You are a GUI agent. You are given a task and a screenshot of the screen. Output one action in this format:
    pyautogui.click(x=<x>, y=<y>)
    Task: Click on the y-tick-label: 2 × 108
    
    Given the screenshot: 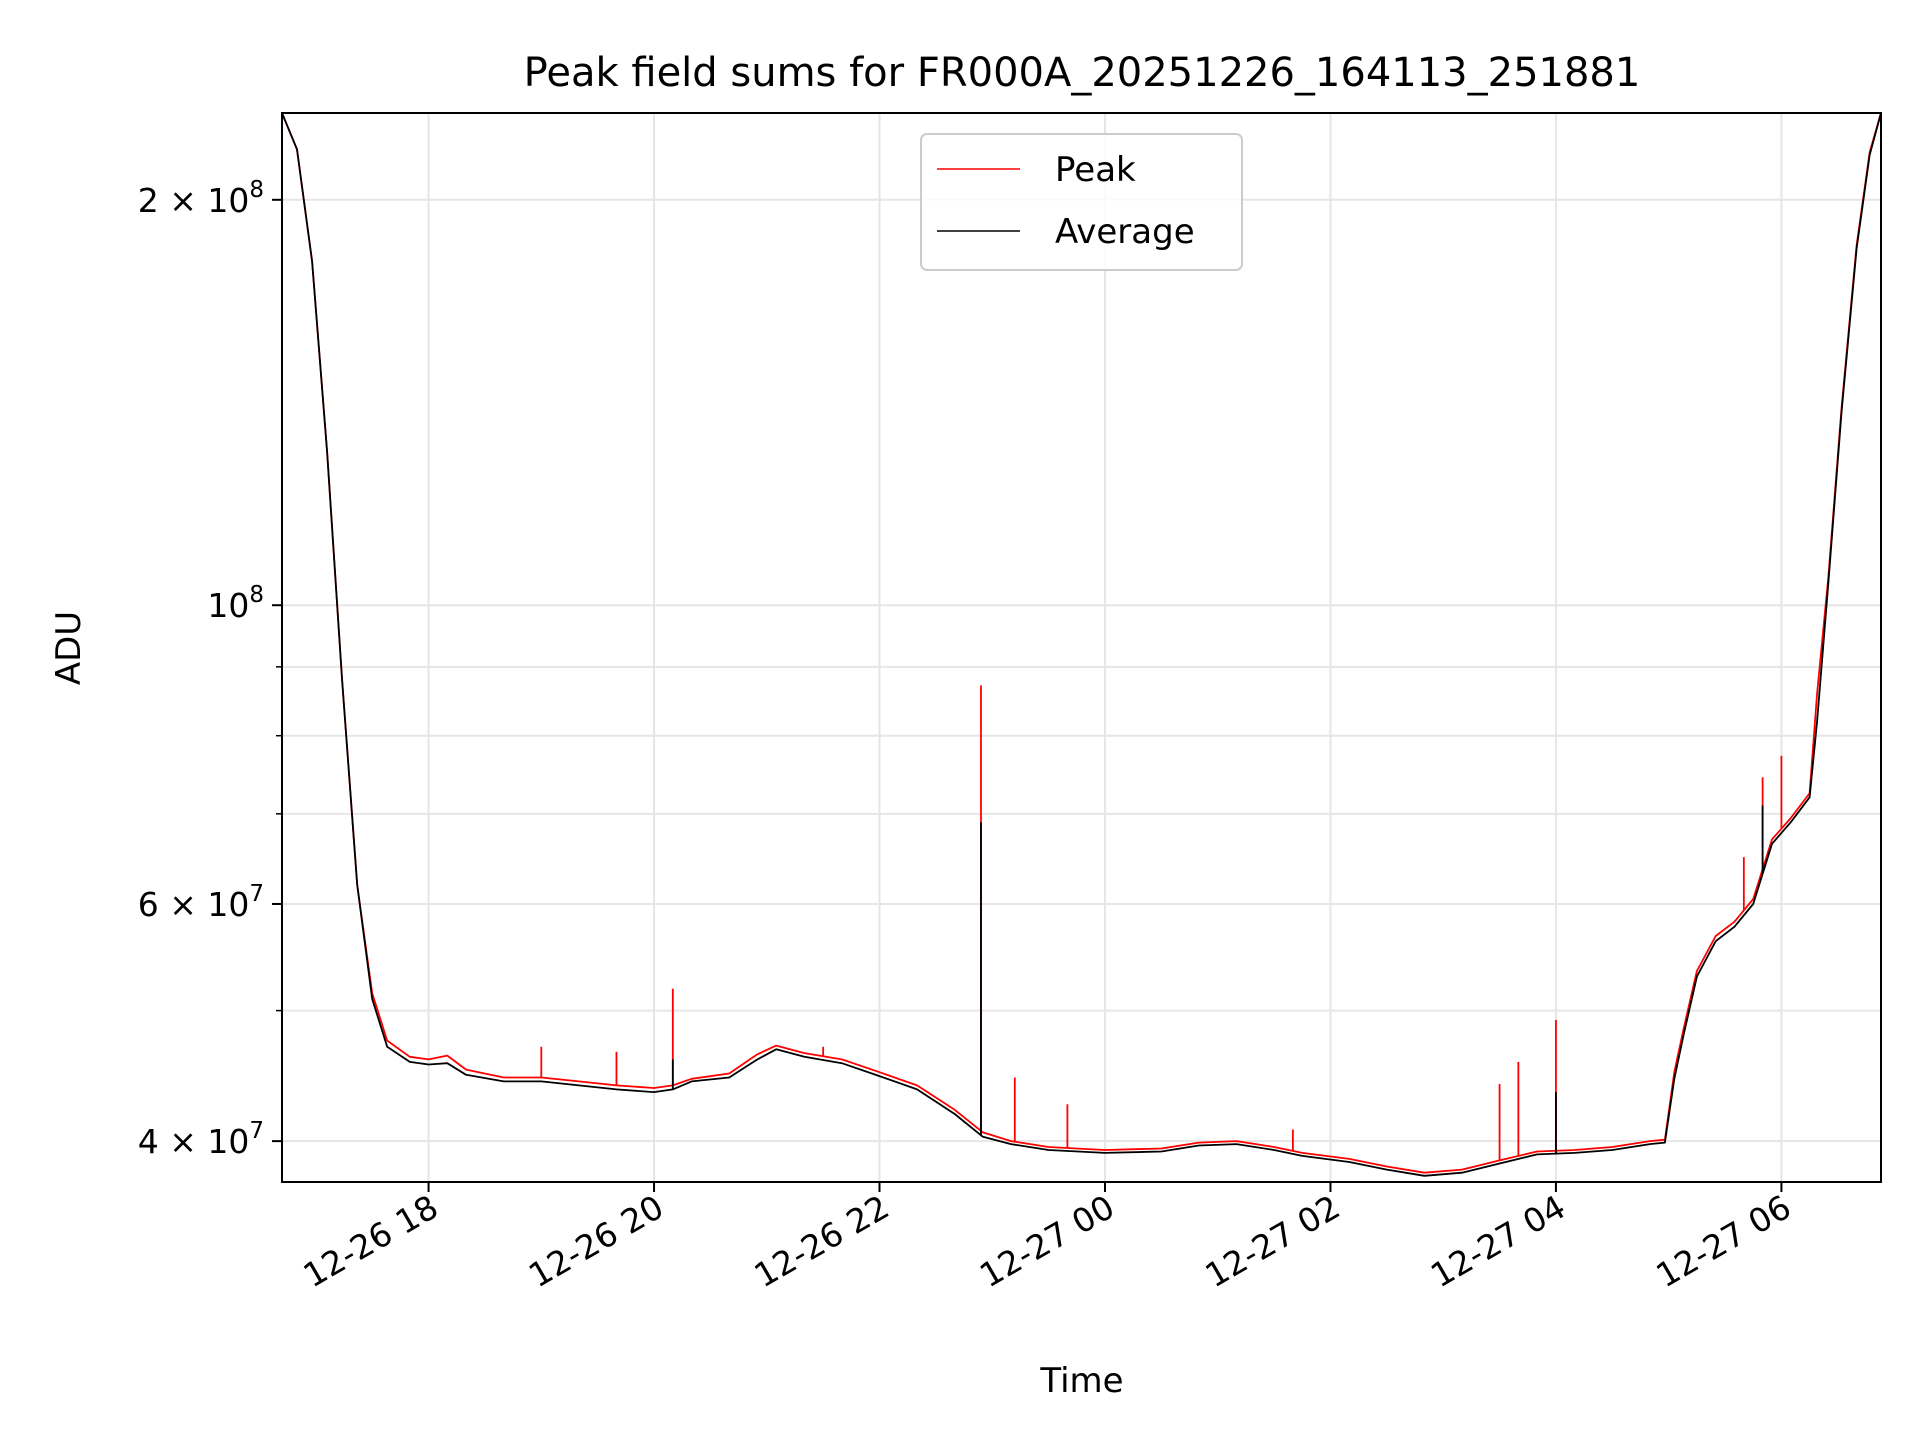 What is the action you would take?
    pyautogui.click(x=201, y=198)
    